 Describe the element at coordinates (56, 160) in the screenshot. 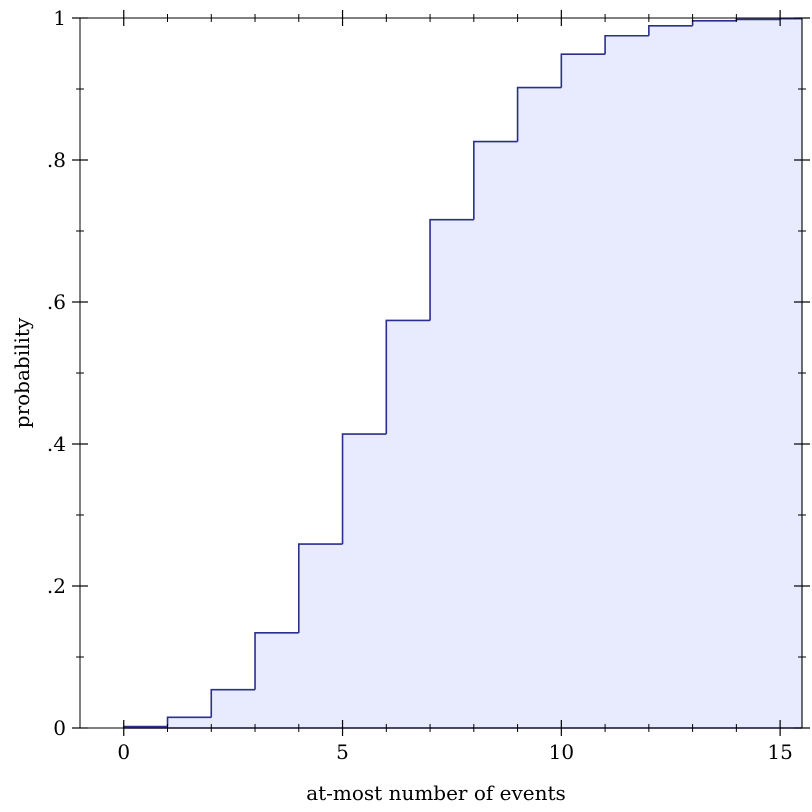

I see `y-tick-label: .8` at that location.